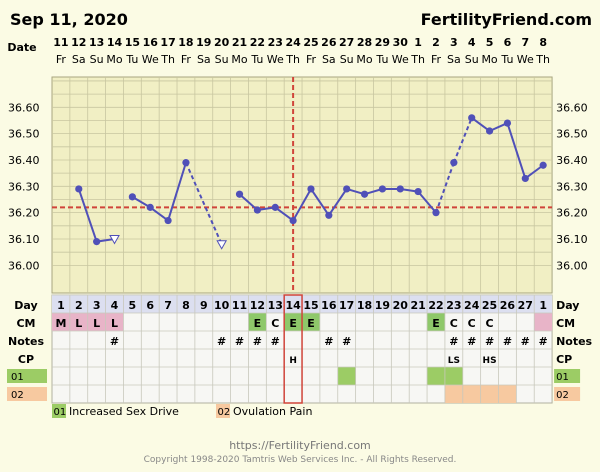 The image size is (600, 472). What do you see at coordinates (565, 323) in the screenshot?
I see `row-label-right-cm: CM` at bounding box center [565, 323].